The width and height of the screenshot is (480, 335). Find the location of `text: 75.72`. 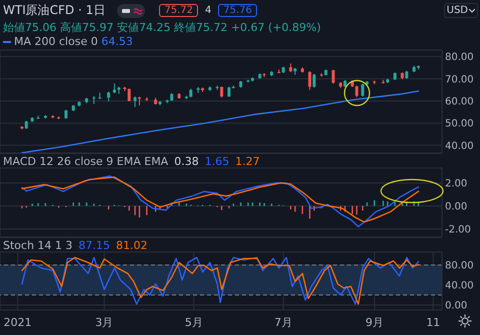

text: 75.72 is located at coordinates (178, 10).